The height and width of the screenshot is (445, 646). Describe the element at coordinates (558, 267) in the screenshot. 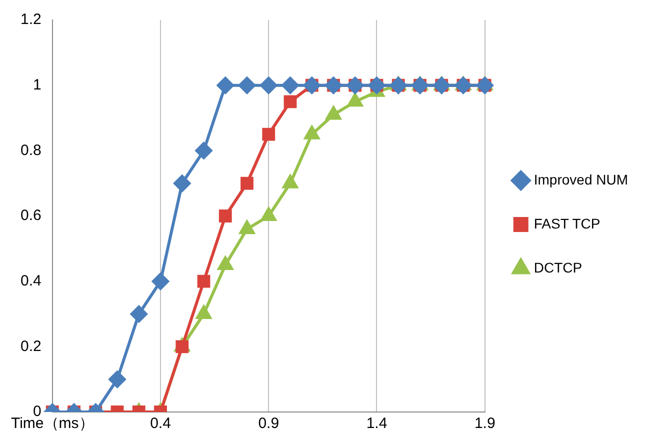

I see `legend-label: DCTCP` at that location.